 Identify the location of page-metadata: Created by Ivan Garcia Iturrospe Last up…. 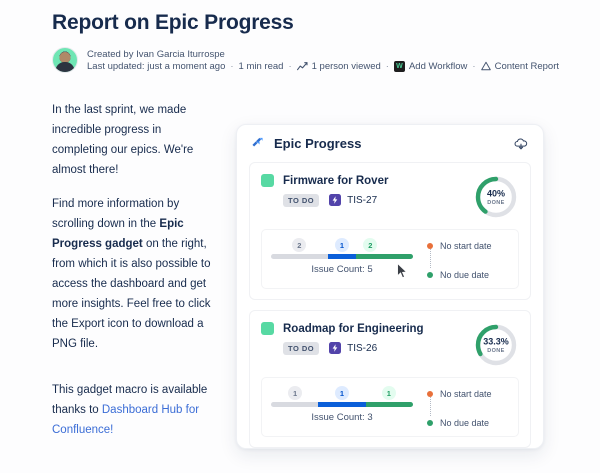
(305, 60).